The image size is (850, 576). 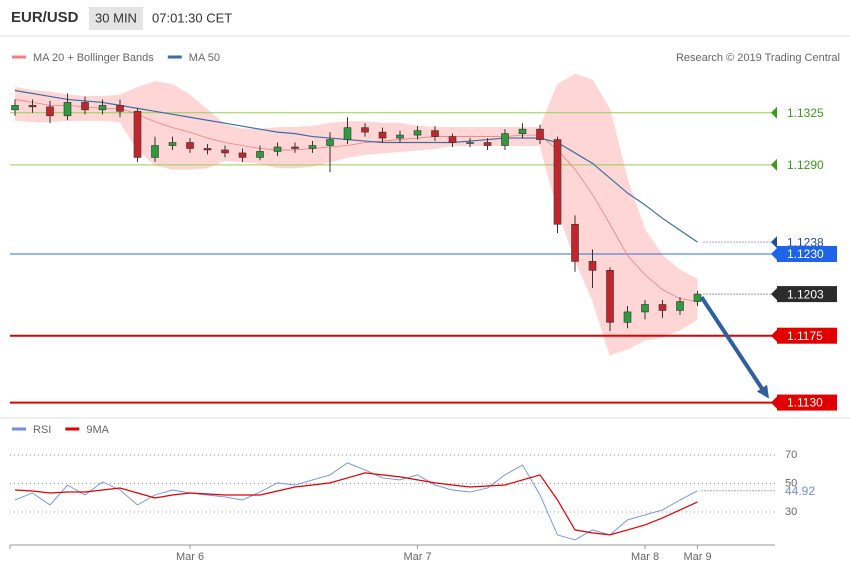 What do you see at coordinates (758, 58) in the screenshot?
I see `annotation: Research © 2019 Trading Central` at bounding box center [758, 58].